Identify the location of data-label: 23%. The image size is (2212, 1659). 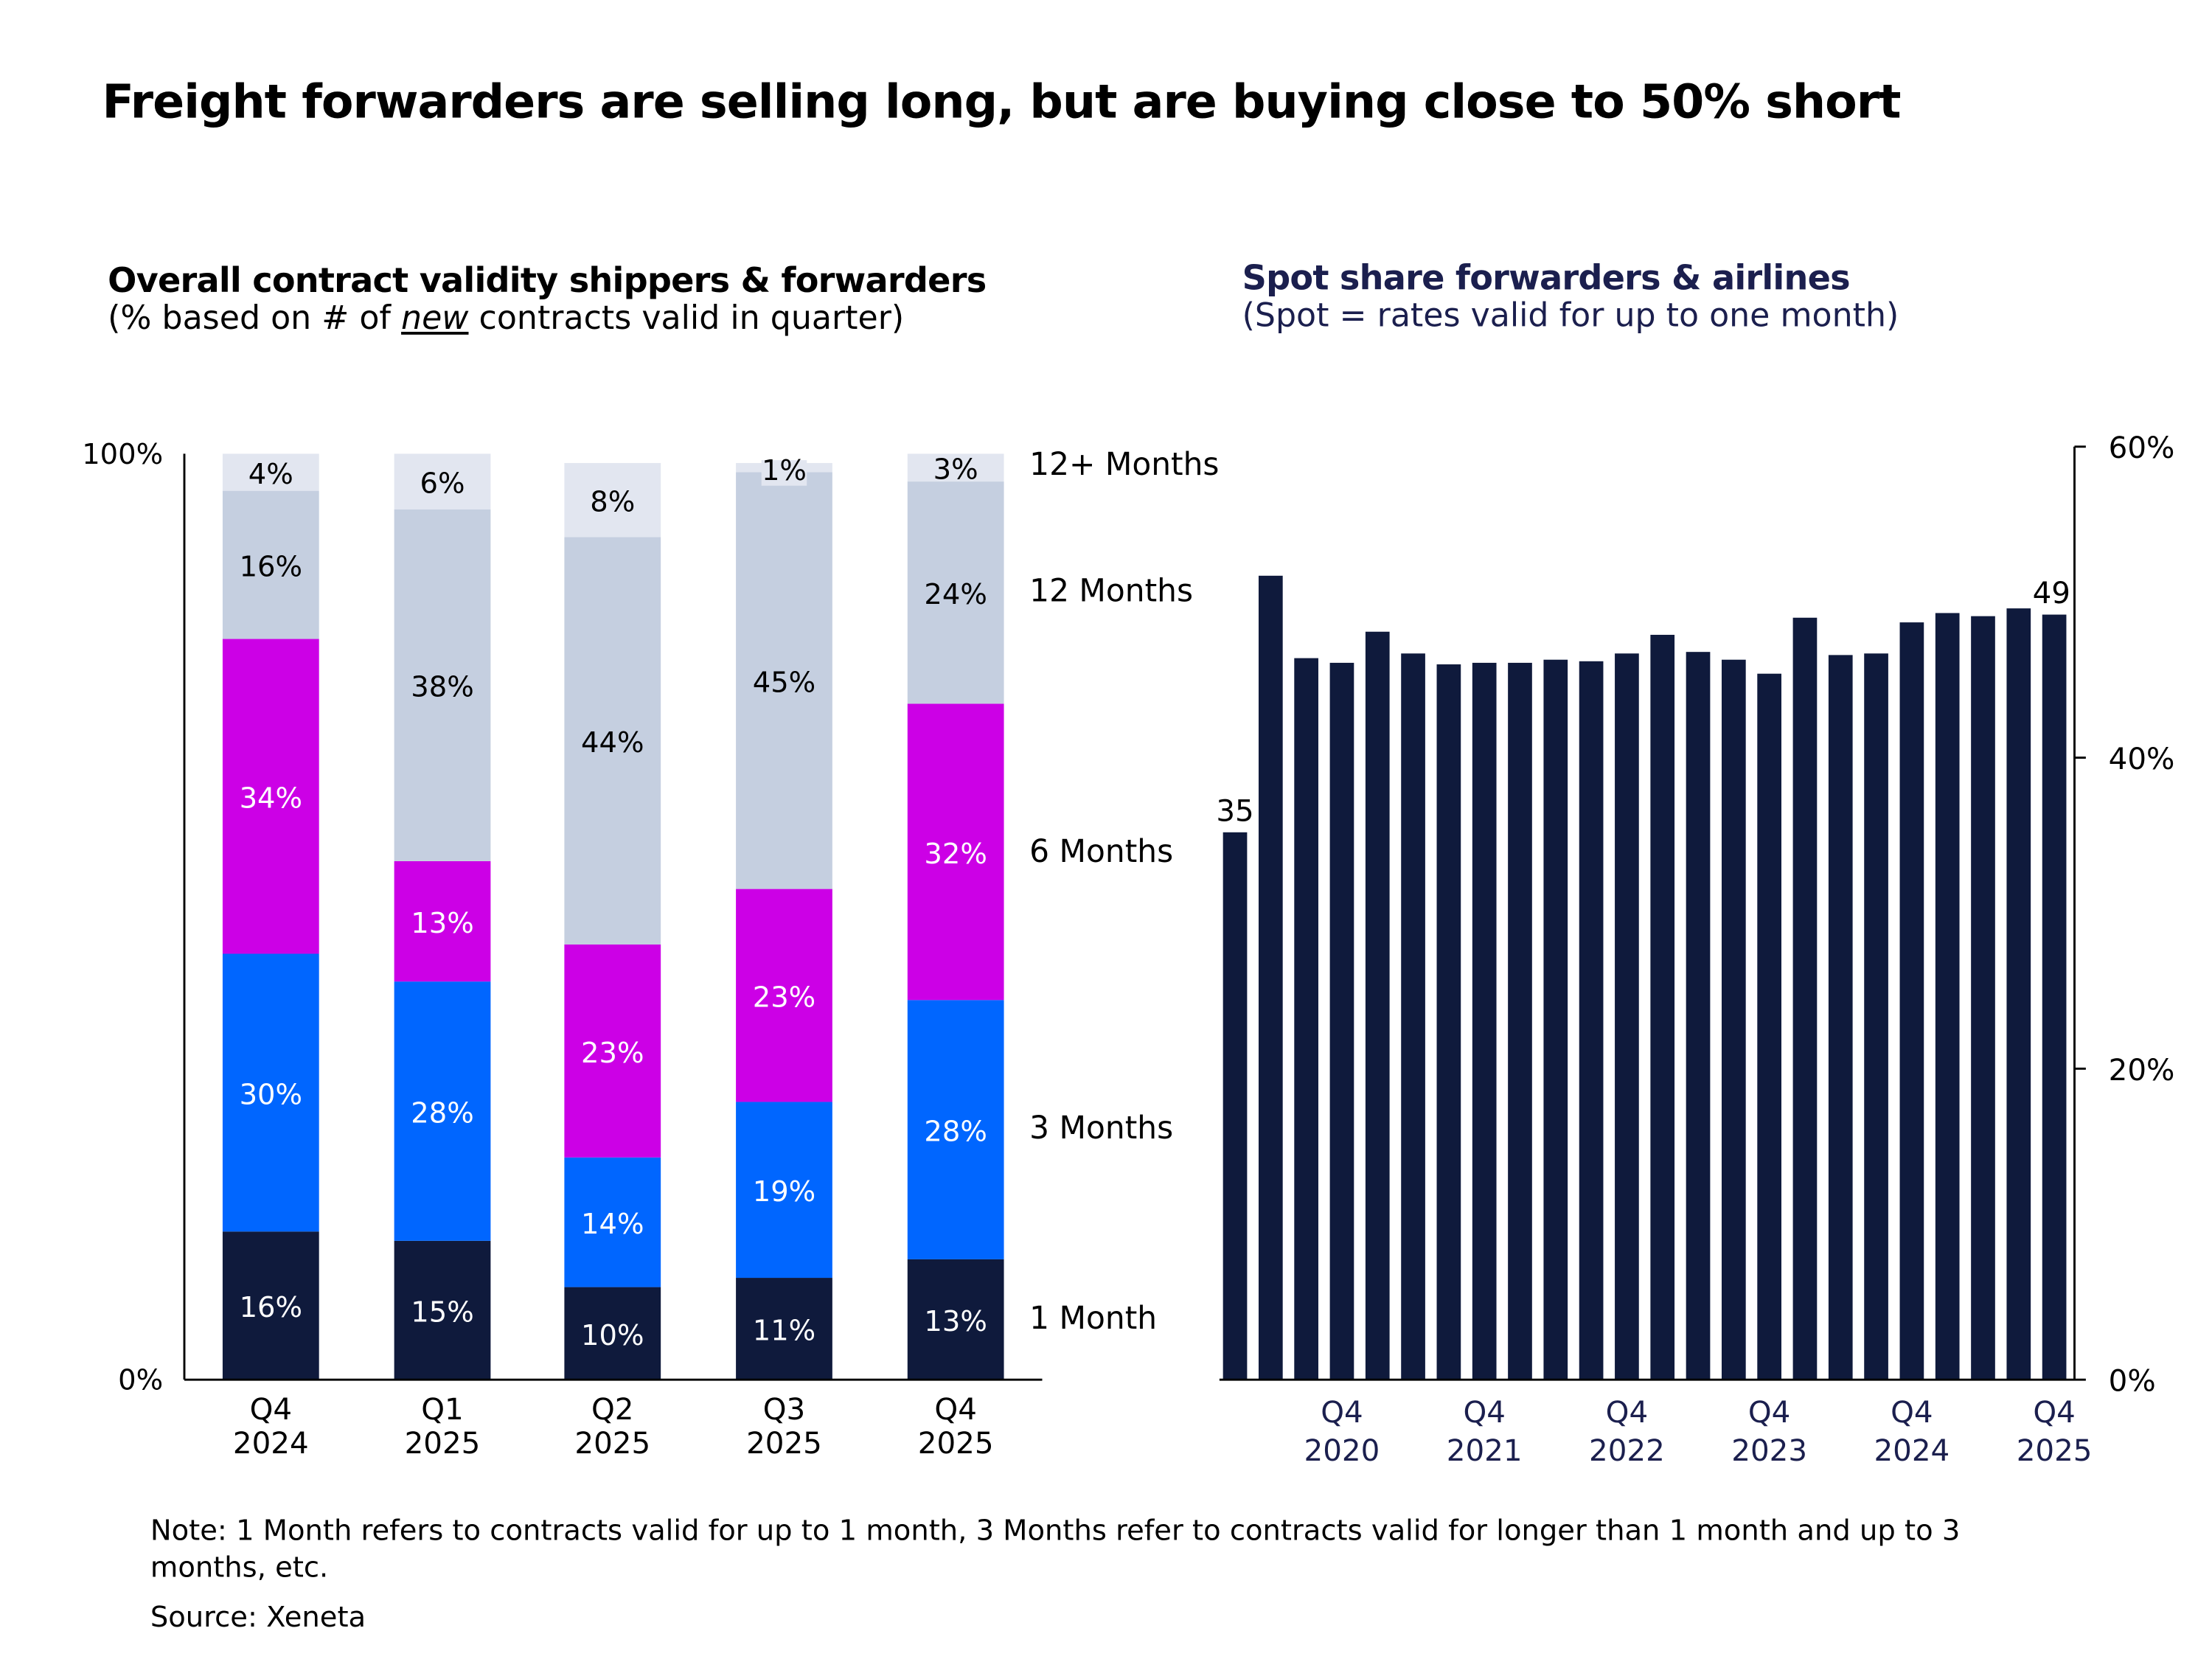
(612, 1053).